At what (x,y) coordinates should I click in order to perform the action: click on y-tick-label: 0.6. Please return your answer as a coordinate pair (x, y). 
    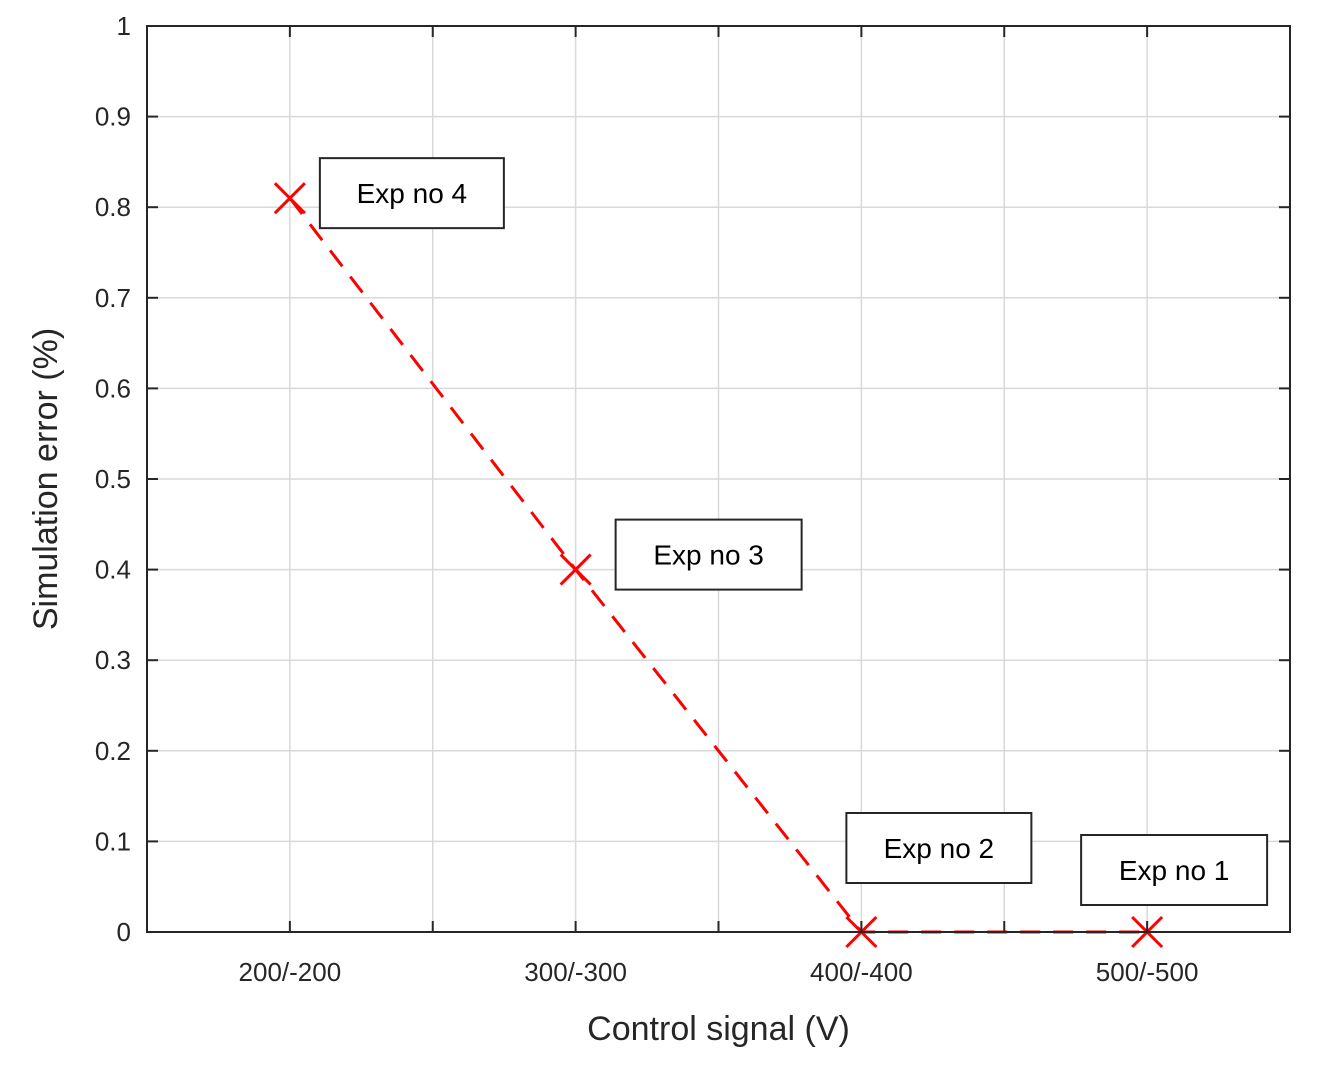
    Looking at the image, I should click on (113, 388).